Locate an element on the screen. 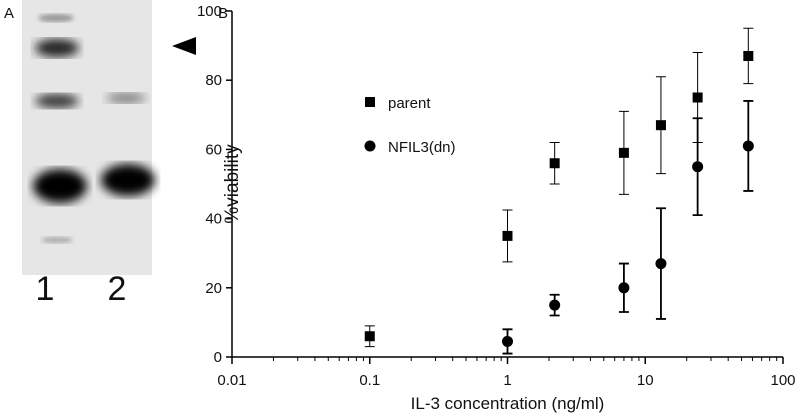 This screenshot has width=800, height=420. y-tick-label: 80 is located at coordinates (213, 80).